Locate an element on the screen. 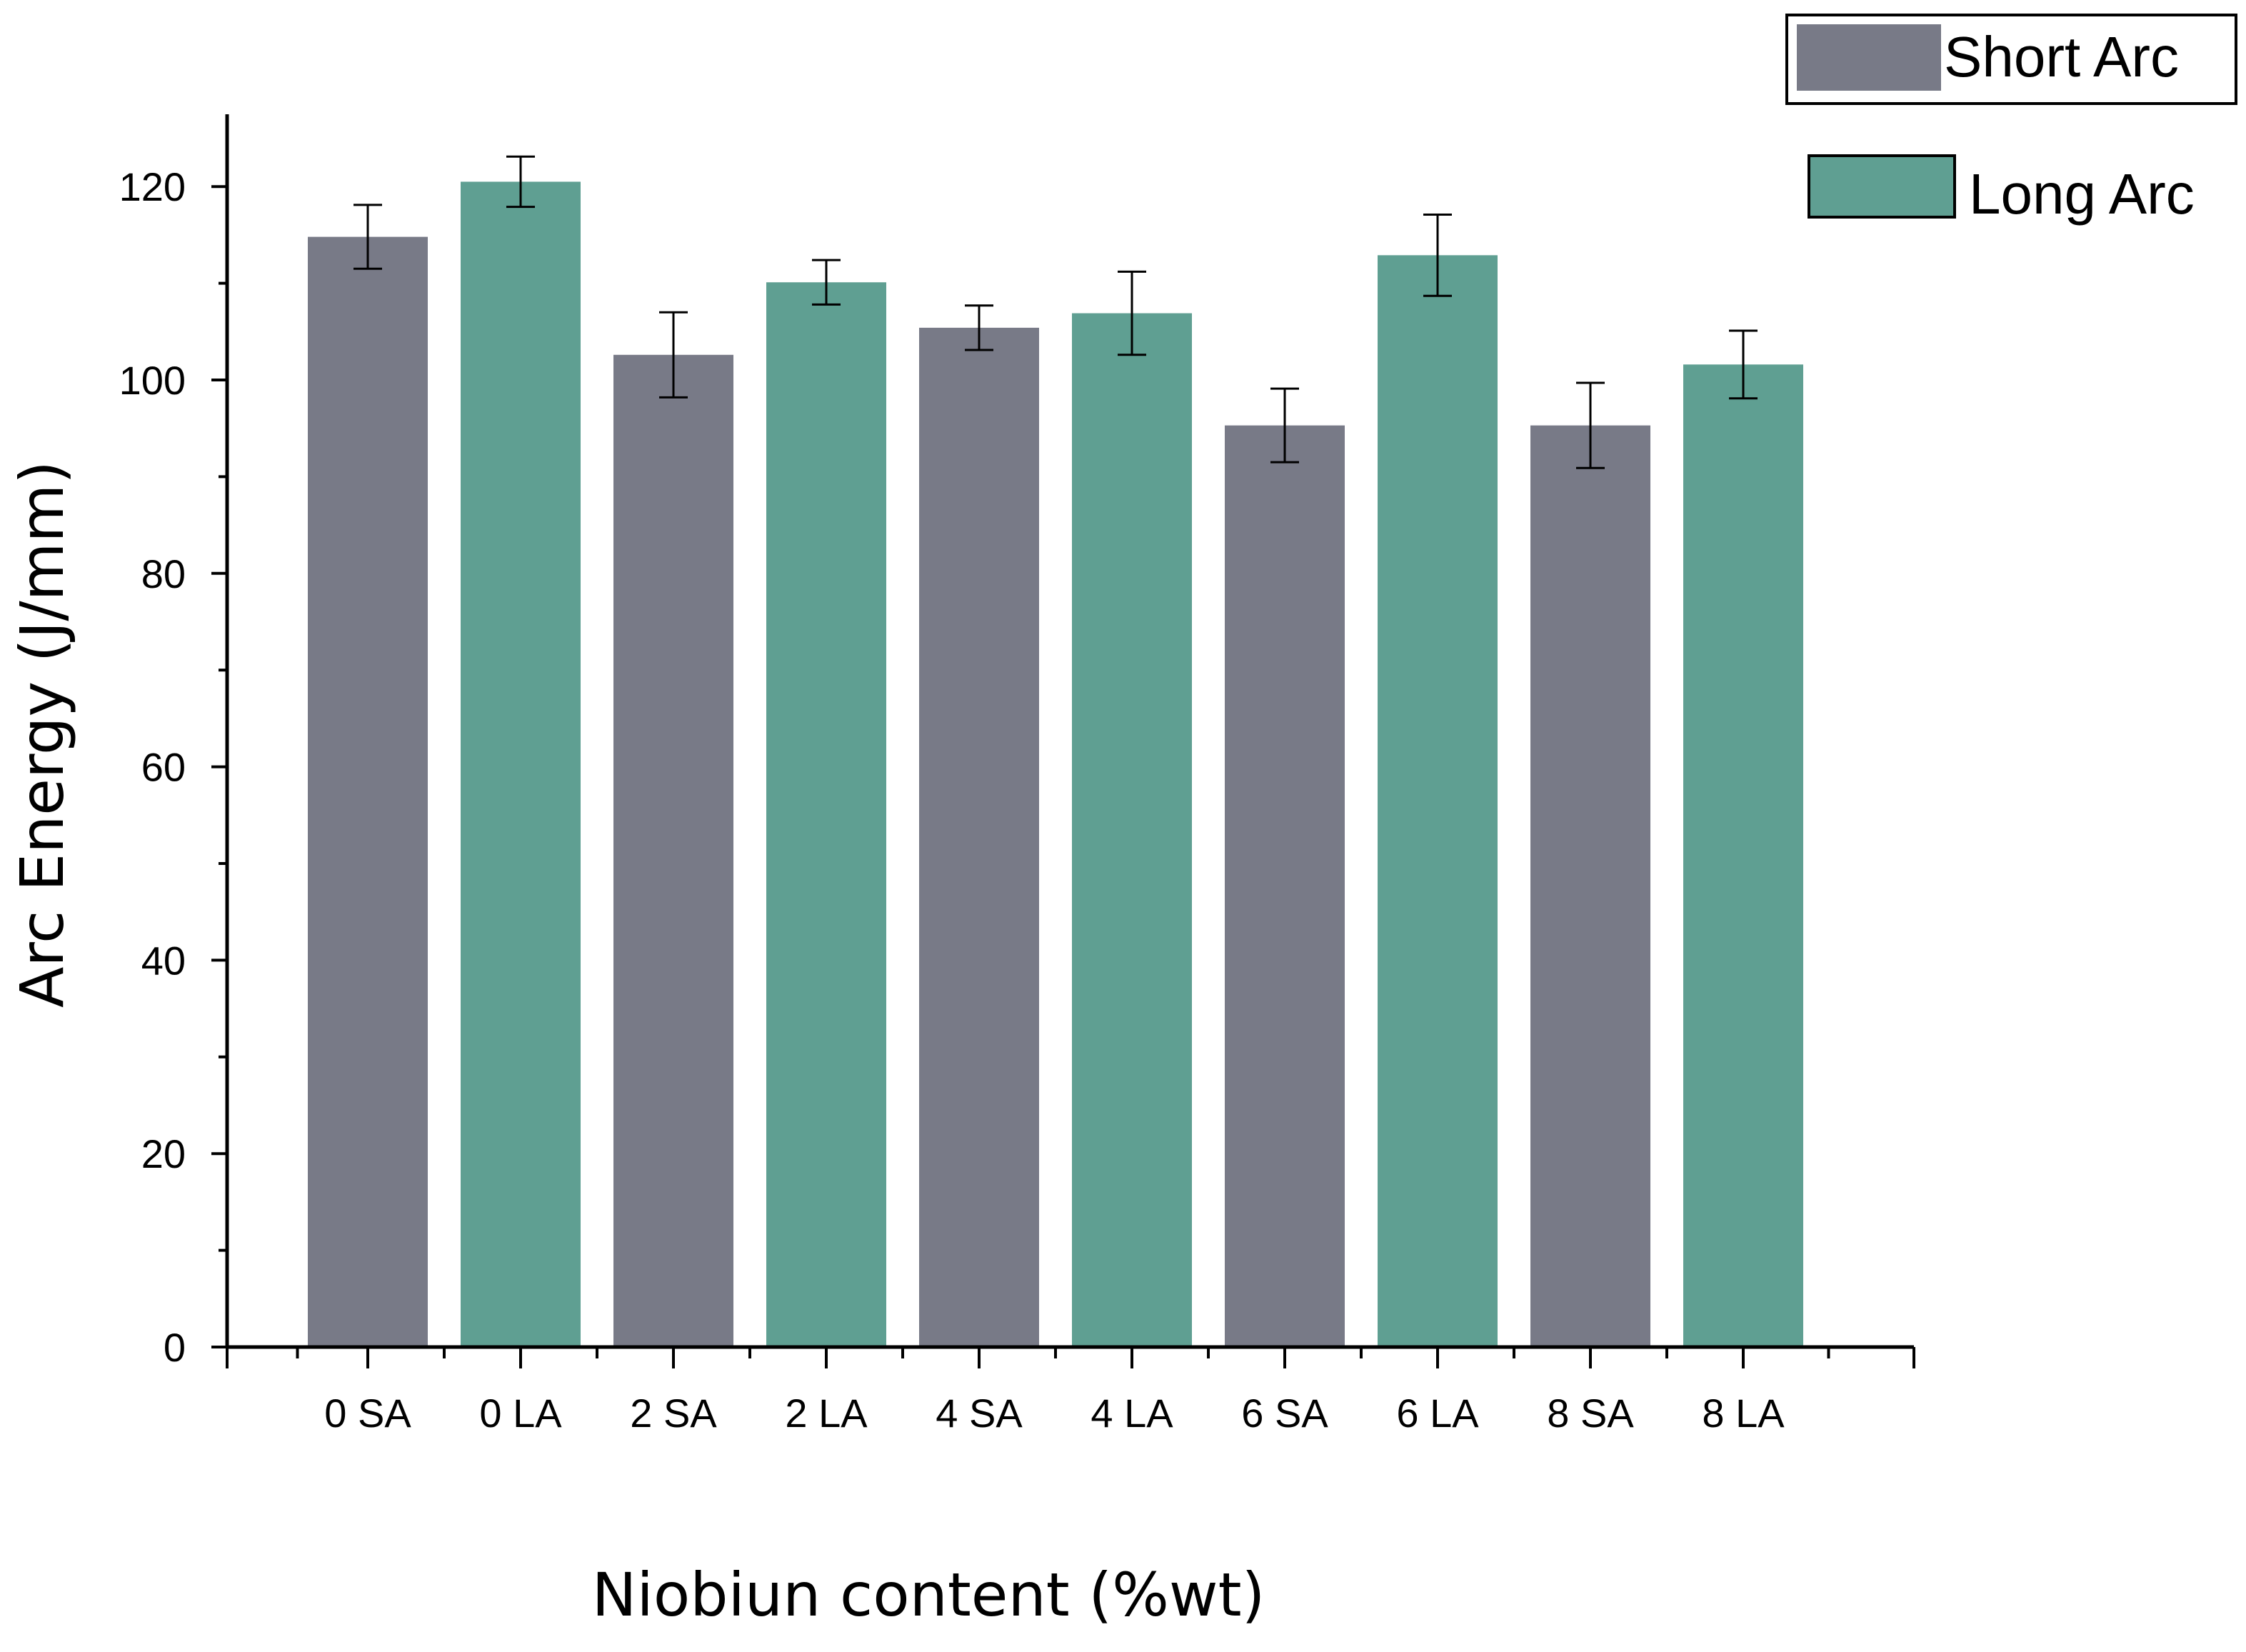 The height and width of the screenshot is (1652, 2246). bar-4-la is located at coordinates (1132, 830).